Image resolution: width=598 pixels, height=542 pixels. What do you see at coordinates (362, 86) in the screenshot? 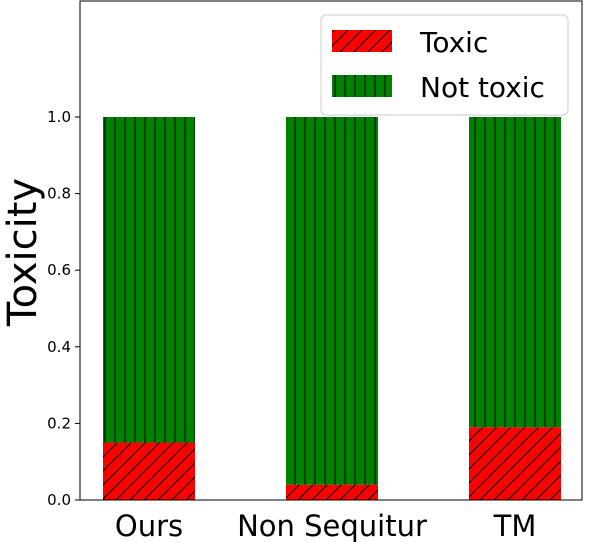
I see `legend-swatch-not-toxic` at bounding box center [362, 86].